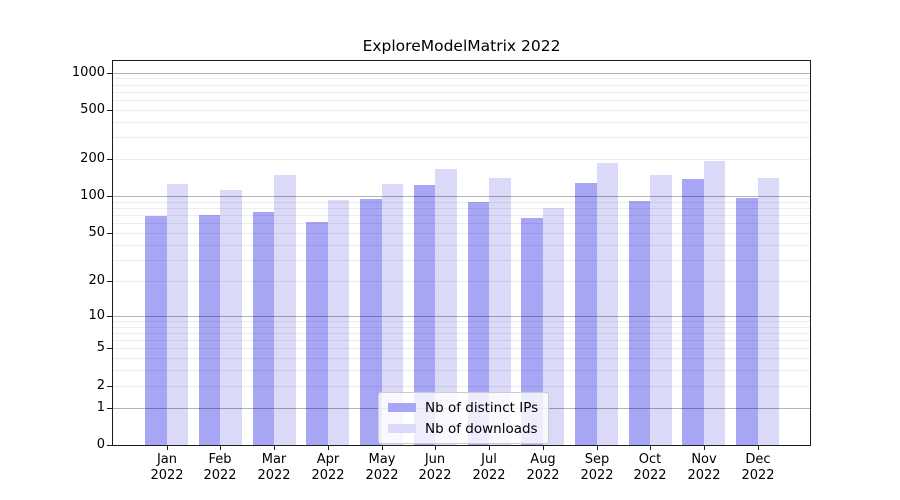 This screenshot has width=900, height=500. Describe the element at coordinates (100, 407) in the screenshot. I see `y-tick-label: 1` at that location.